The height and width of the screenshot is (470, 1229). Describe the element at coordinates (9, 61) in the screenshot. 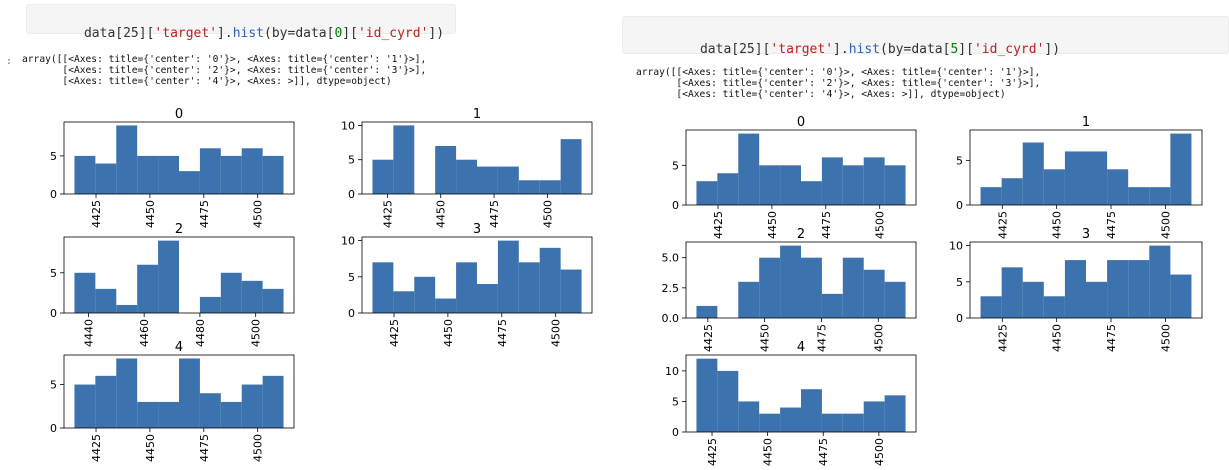

I see `output-prompt: :` at that location.